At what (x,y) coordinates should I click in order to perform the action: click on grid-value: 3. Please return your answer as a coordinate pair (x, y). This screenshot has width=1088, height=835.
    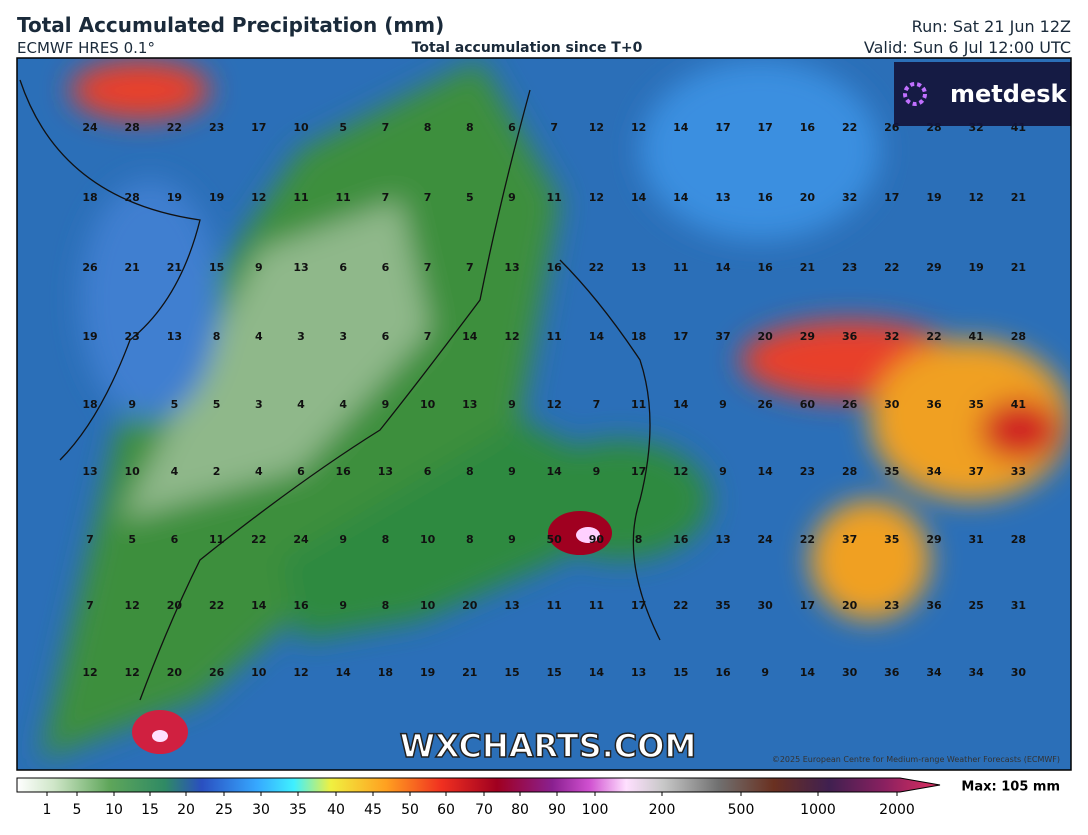
    Looking at the image, I should click on (343, 336).